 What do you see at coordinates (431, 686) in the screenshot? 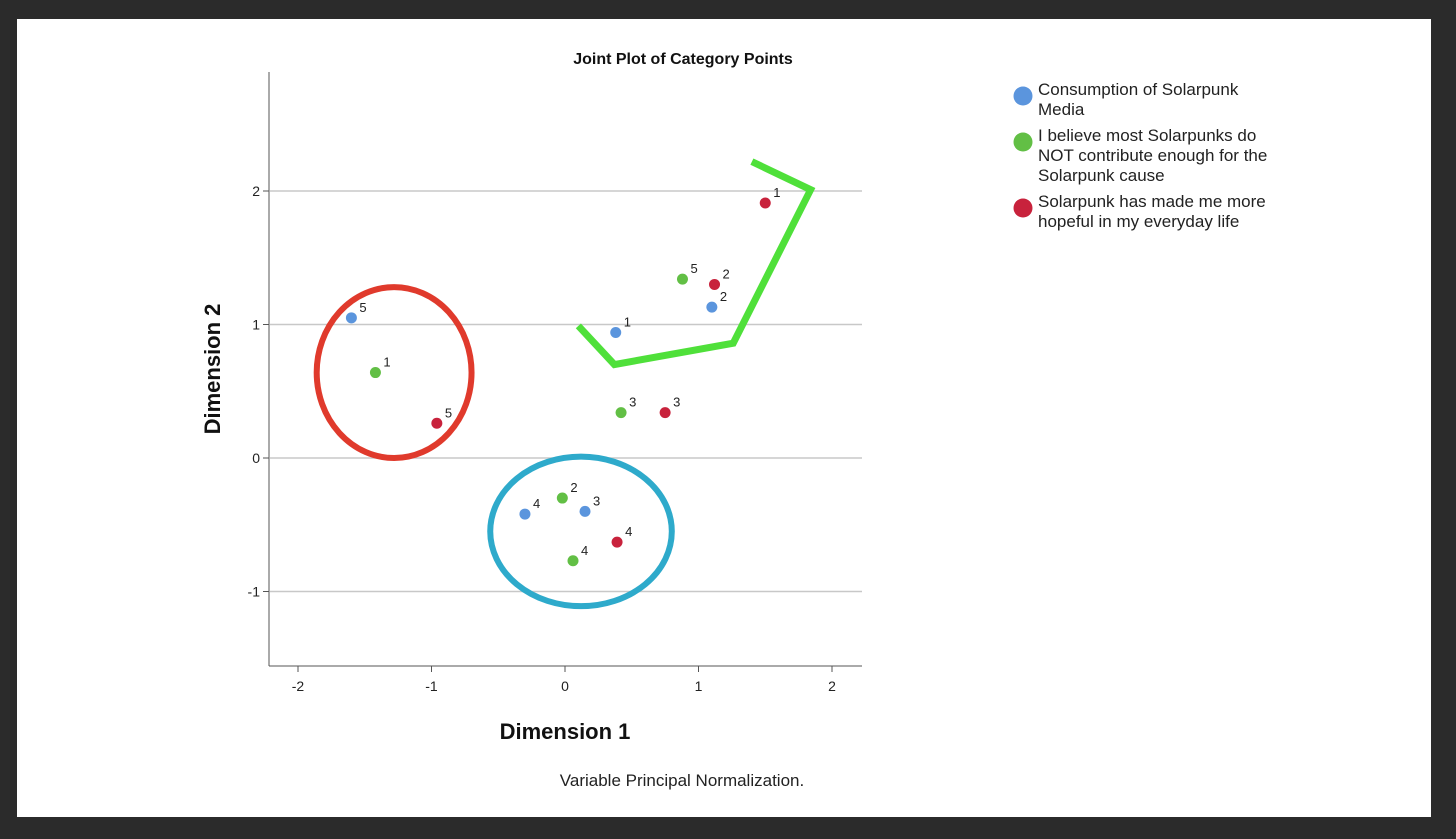
I see `x-tick-label: -1` at bounding box center [431, 686].